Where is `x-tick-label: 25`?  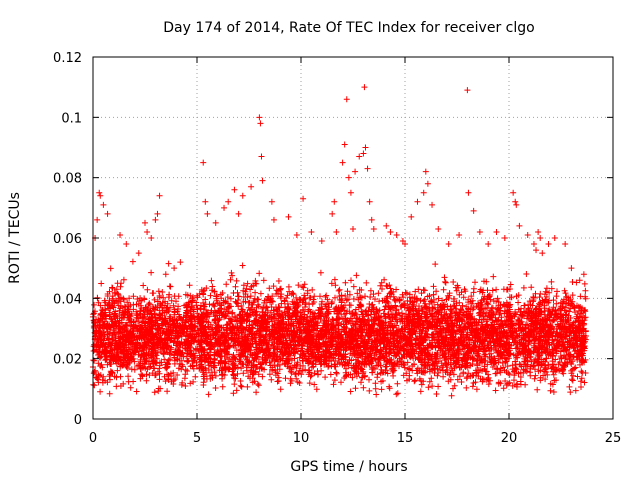
x-tick-label: 25 is located at coordinates (613, 438).